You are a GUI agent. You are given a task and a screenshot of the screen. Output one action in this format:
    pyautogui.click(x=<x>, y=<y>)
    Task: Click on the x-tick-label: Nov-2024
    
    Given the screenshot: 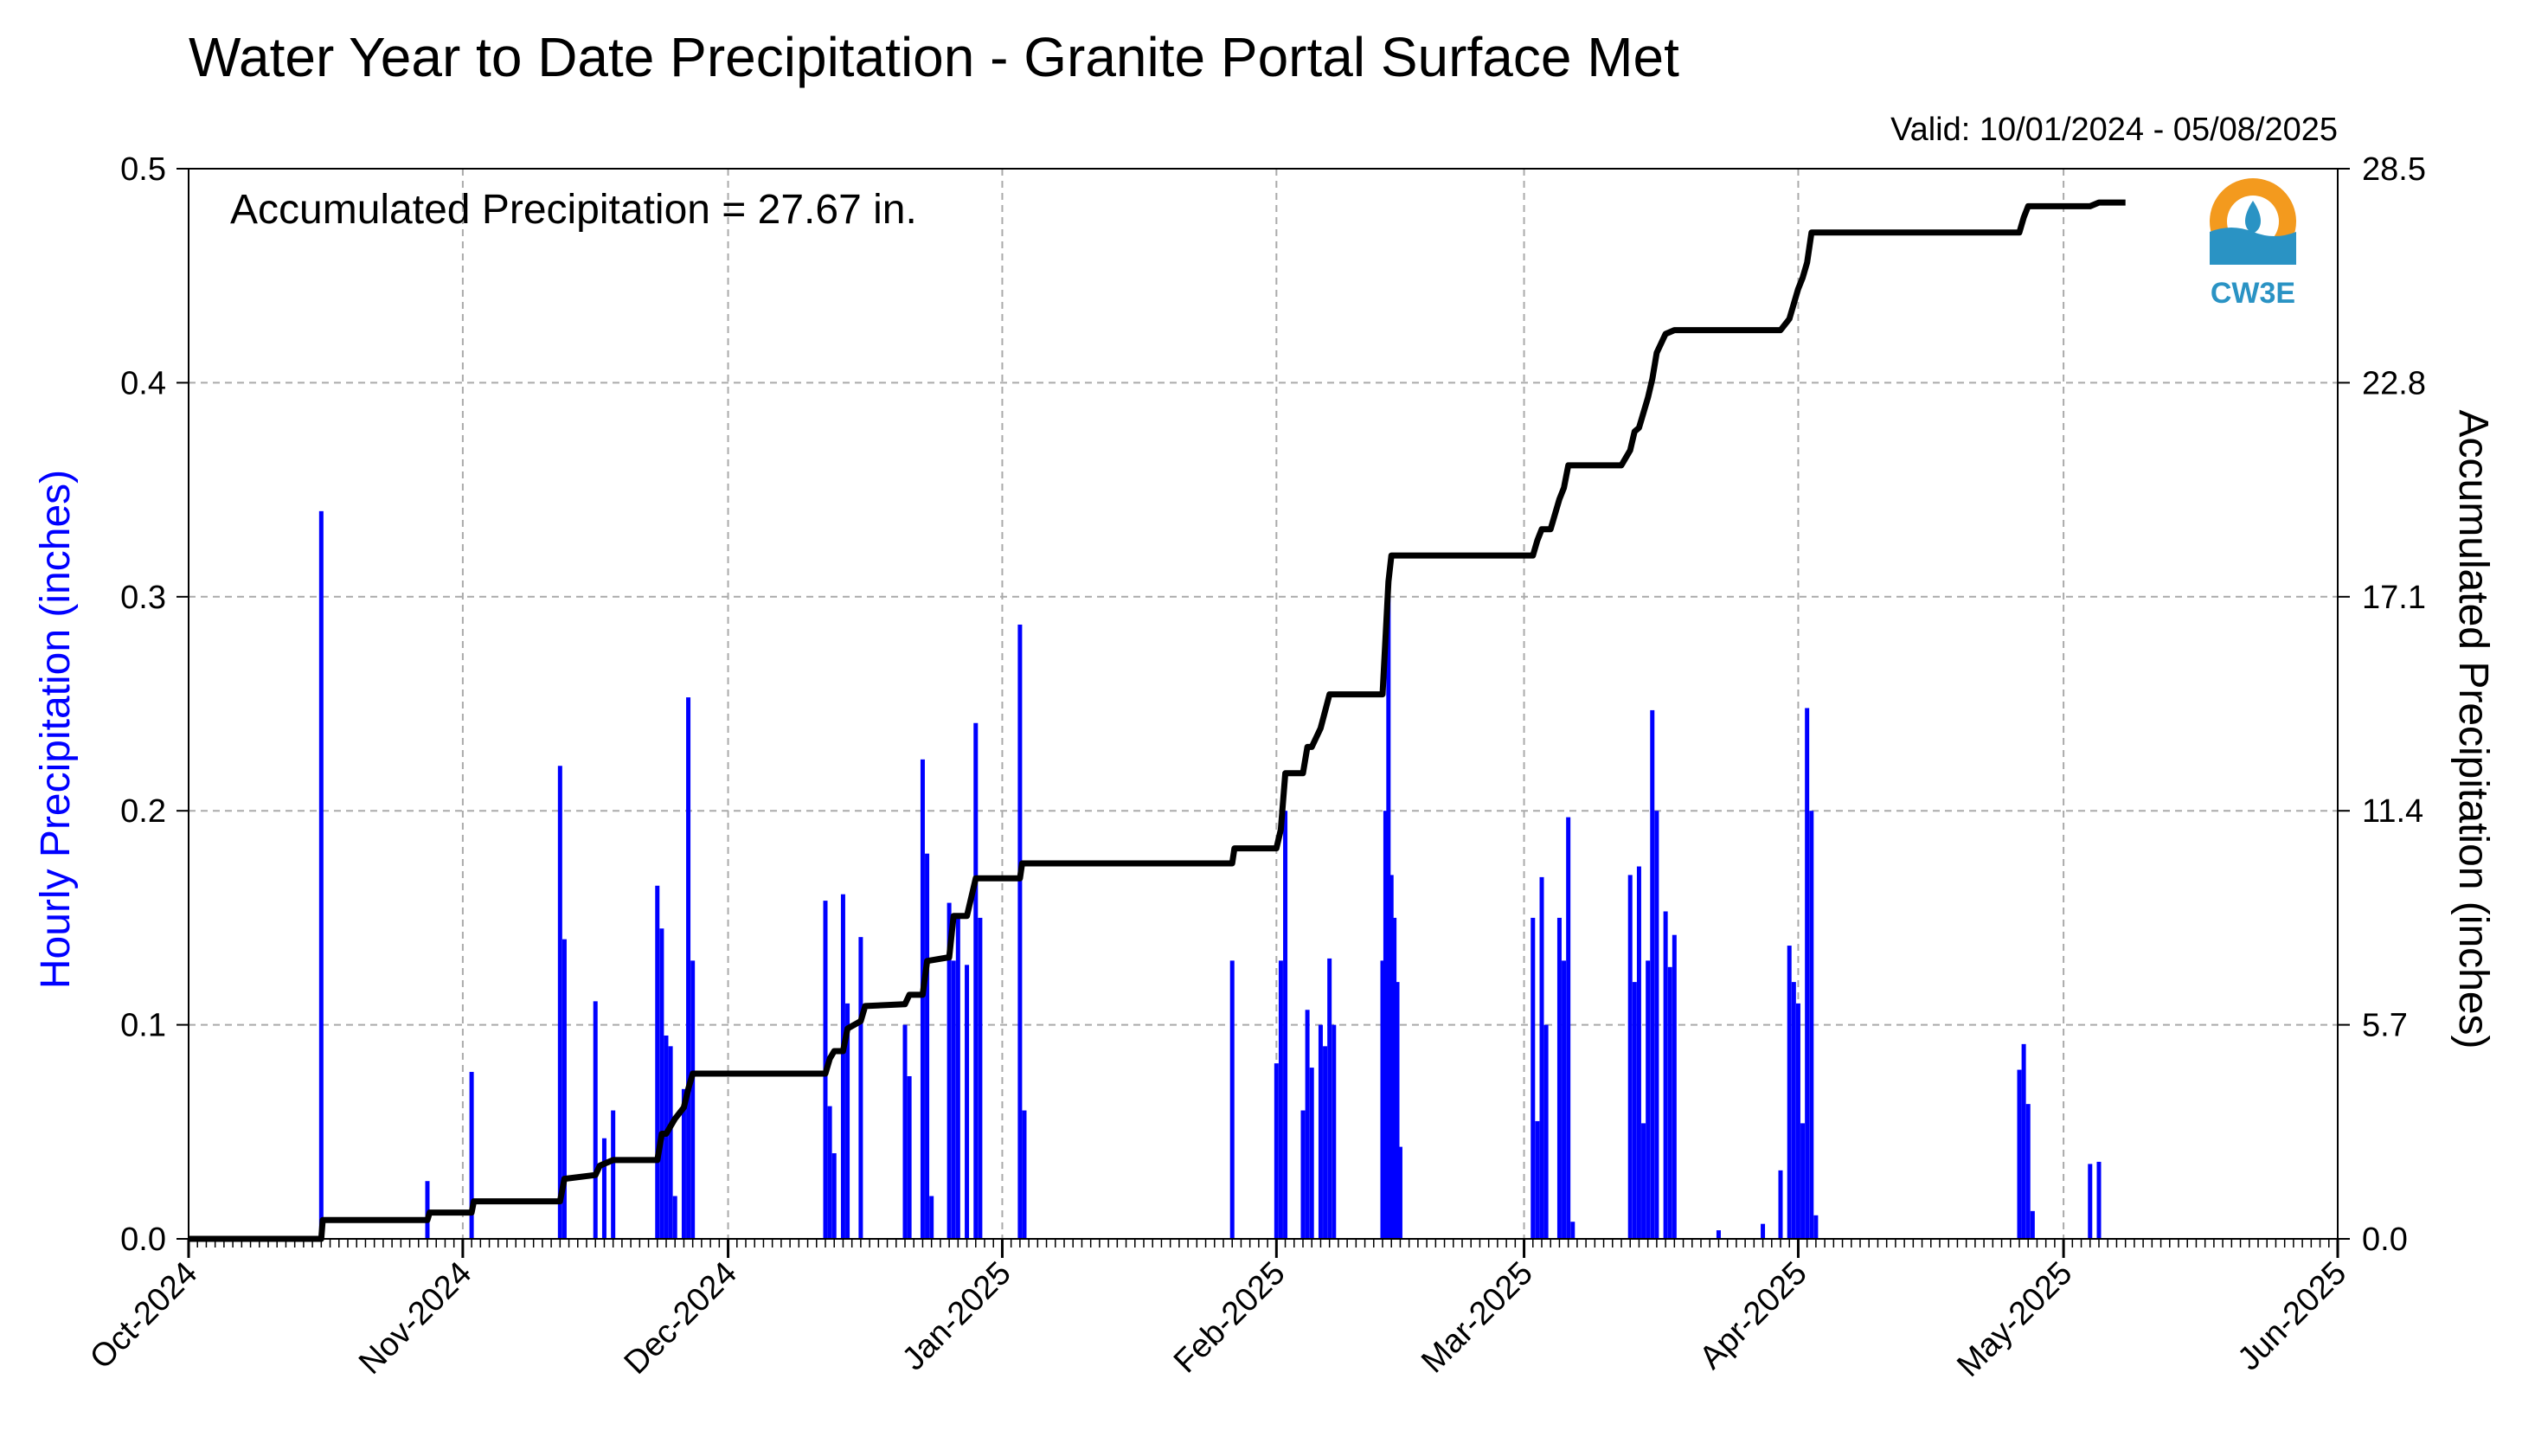 What is the action you would take?
    pyautogui.click(x=415, y=1318)
    